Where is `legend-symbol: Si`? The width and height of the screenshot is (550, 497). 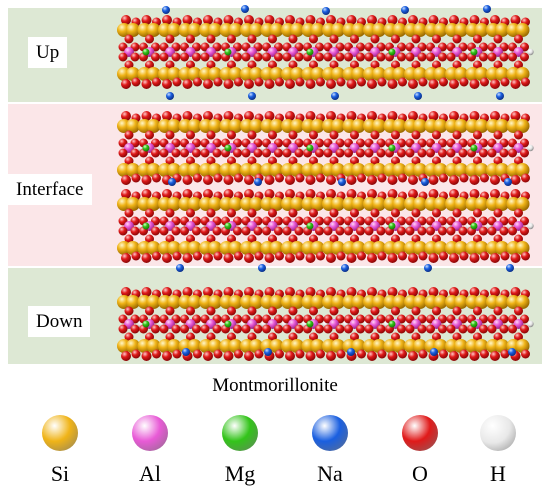
legend-symbol: Si is located at coordinates (60, 473).